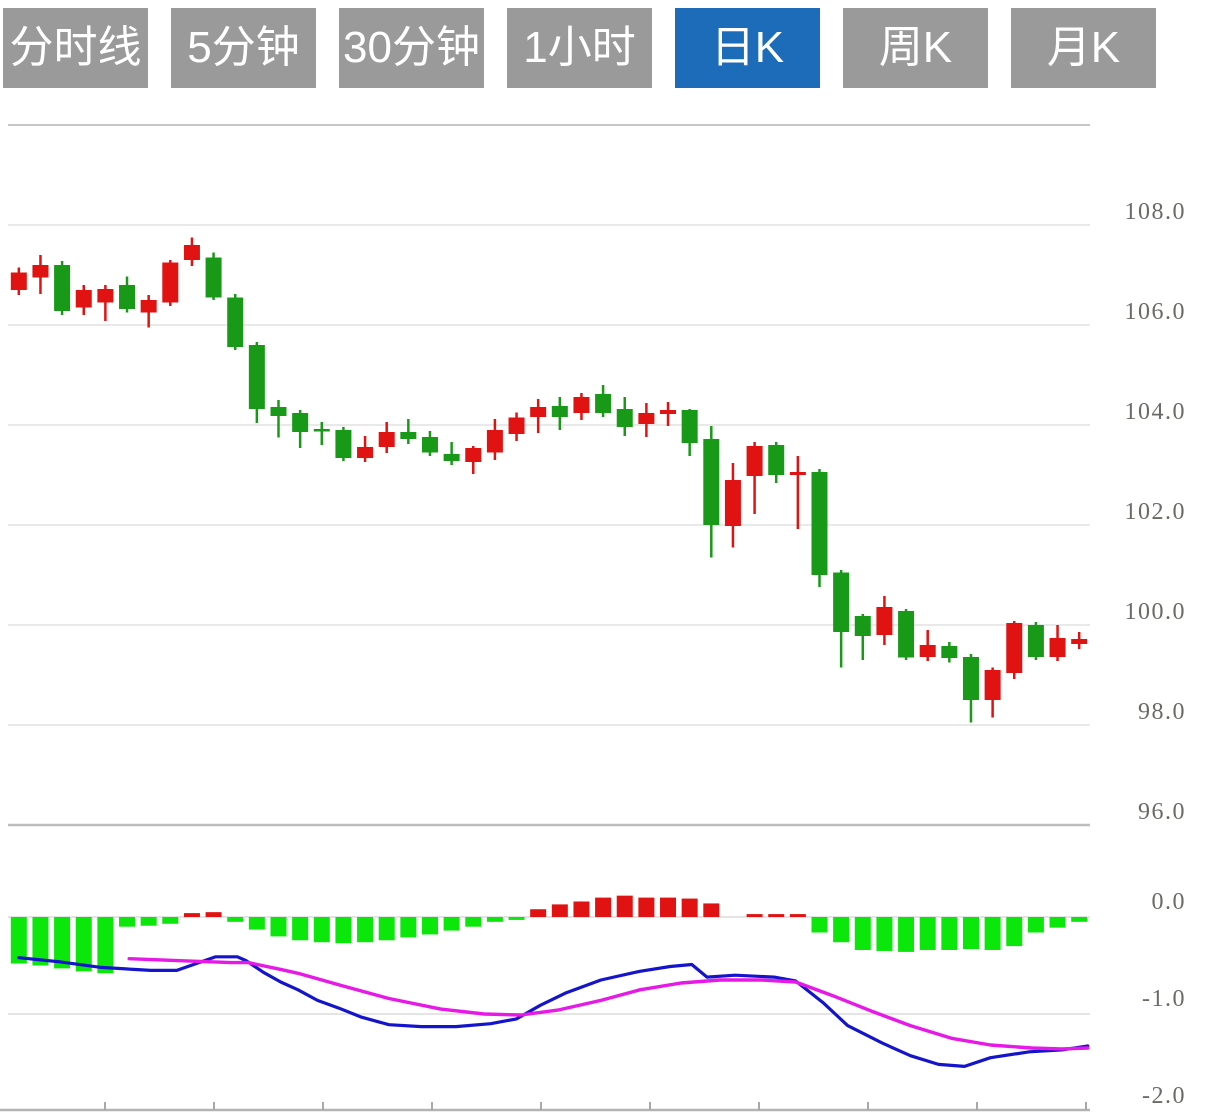  Describe the element at coordinates (549, 934) in the screenshot. I see `macd-histogram-layer` at that location.